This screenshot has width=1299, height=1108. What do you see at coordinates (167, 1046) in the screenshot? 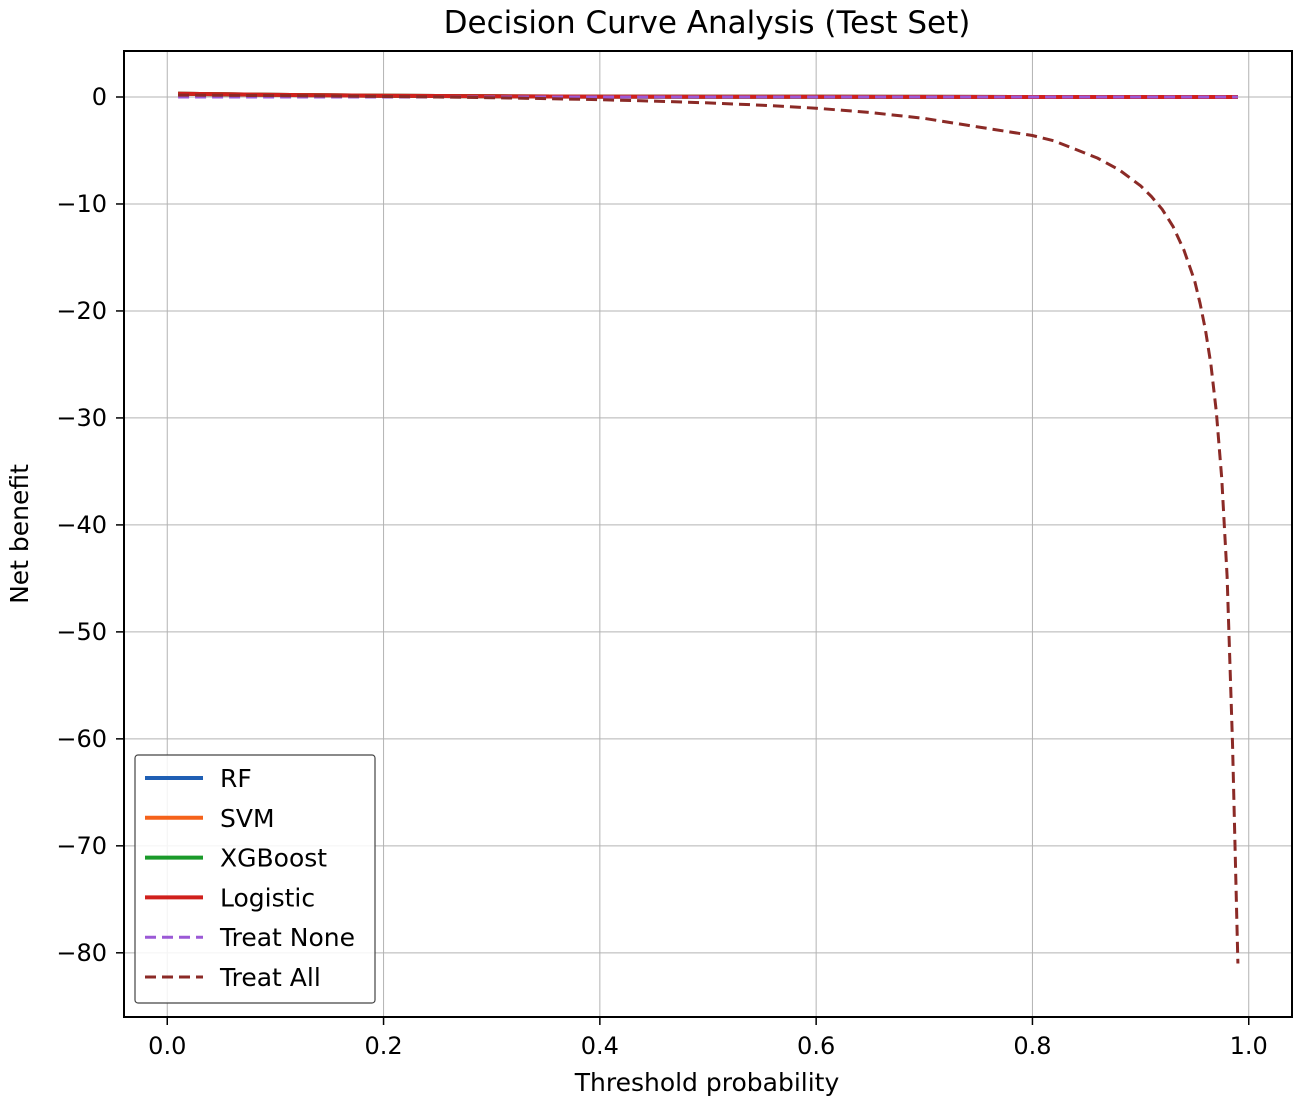
I see `x-tick-label: 0.0` at bounding box center [167, 1046].